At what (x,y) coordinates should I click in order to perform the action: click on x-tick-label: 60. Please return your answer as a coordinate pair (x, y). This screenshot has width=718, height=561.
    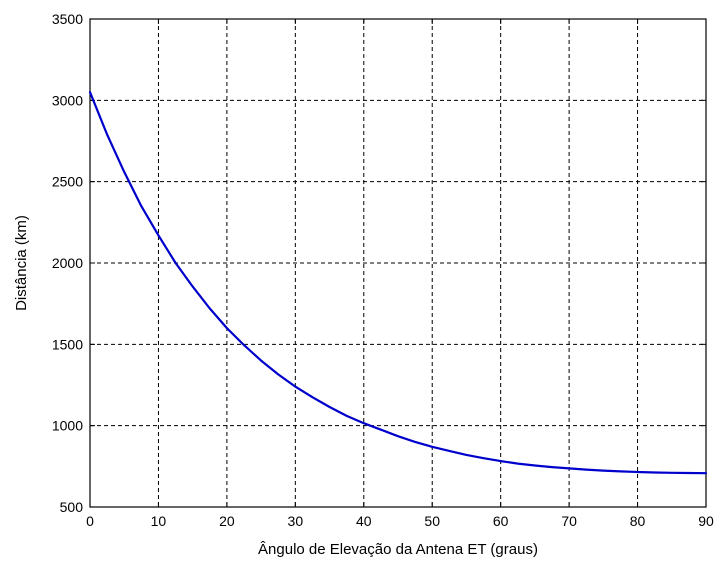
    Looking at the image, I should click on (501, 521).